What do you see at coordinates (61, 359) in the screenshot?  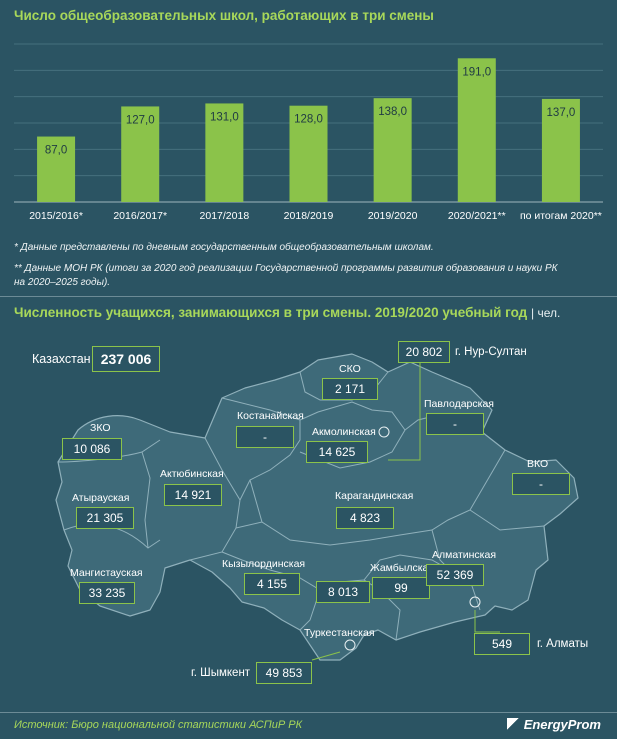 I see `kazakhstan-label: Казахстан` at bounding box center [61, 359].